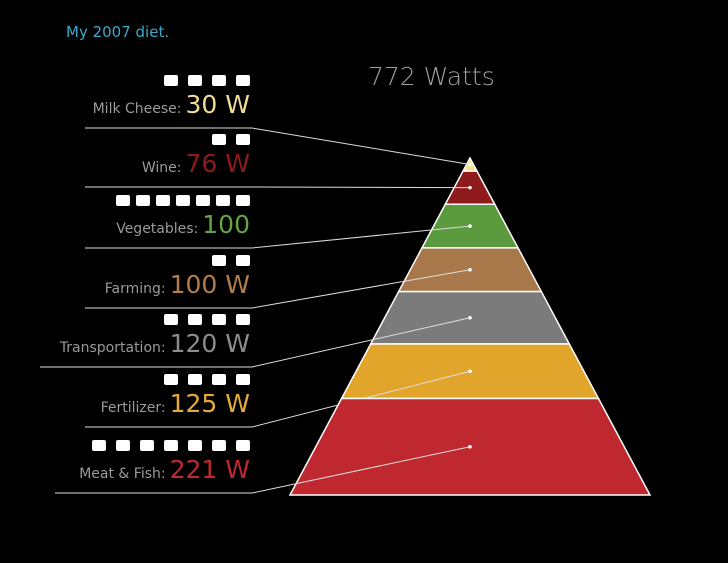 The height and width of the screenshot is (563, 728). Describe the element at coordinates (210, 469) in the screenshot. I see `value-label: 221 W` at that location.